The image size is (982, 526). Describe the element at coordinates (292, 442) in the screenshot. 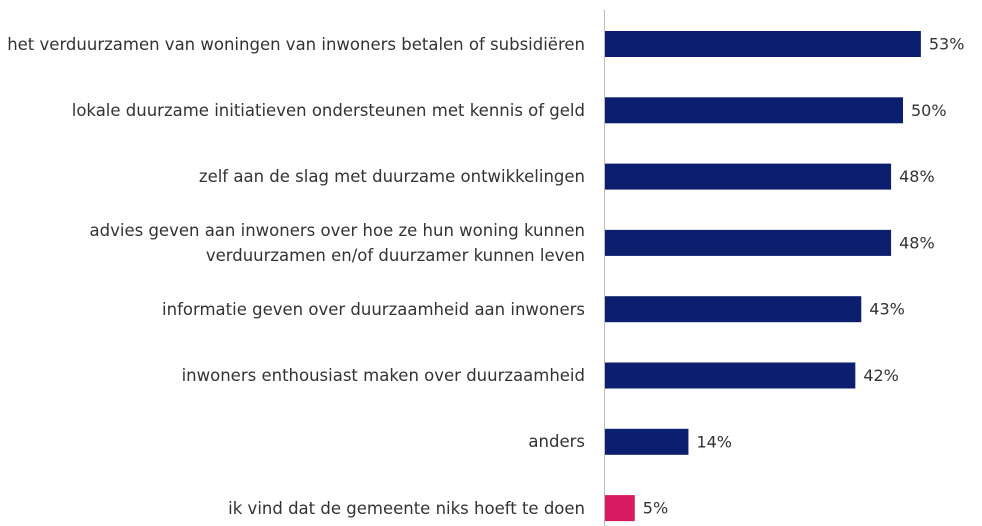

I see `category-label-box: anders` at that location.